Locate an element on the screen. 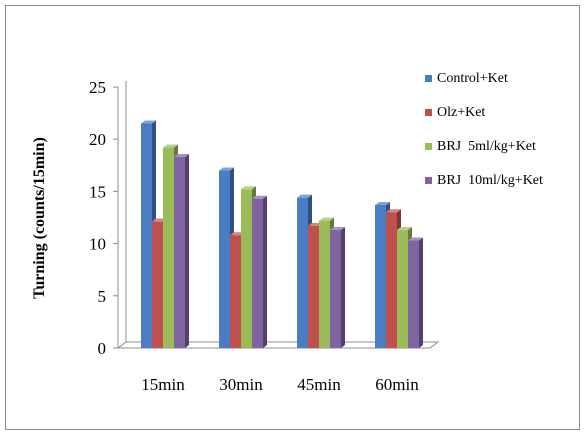  y-tick-label: 20 is located at coordinates (97, 139).